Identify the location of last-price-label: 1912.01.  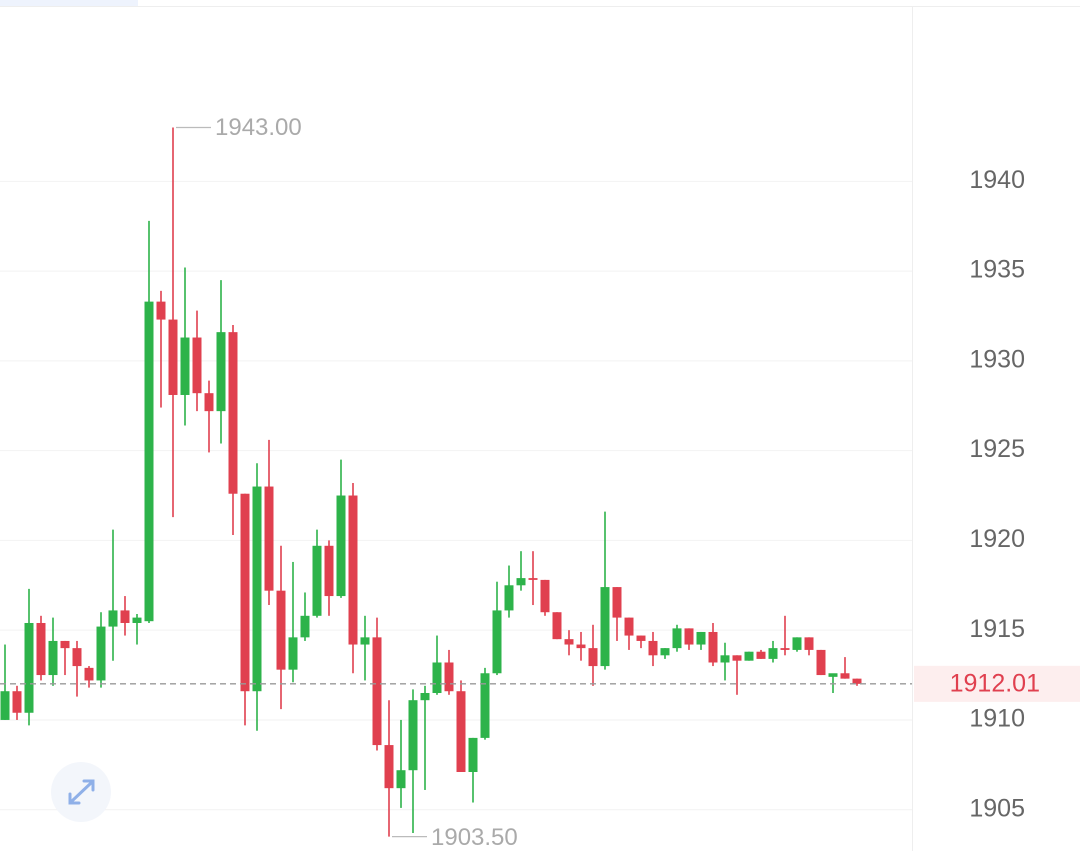
(995, 683).